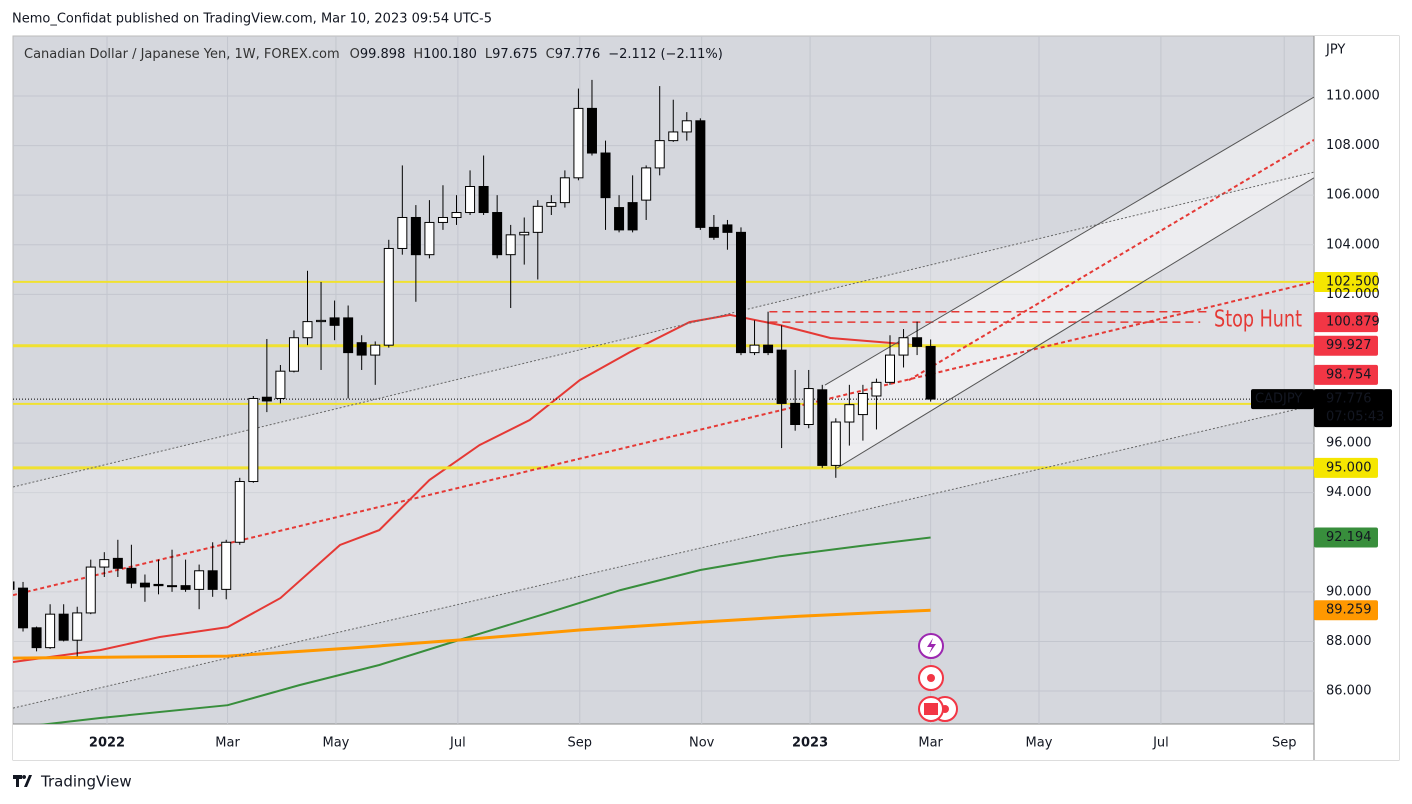 The width and height of the screenshot is (1412, 804). Describe the element at coordinates (1349, 399) in the screenshot. I see `last-price-label: 97.776` at that location.